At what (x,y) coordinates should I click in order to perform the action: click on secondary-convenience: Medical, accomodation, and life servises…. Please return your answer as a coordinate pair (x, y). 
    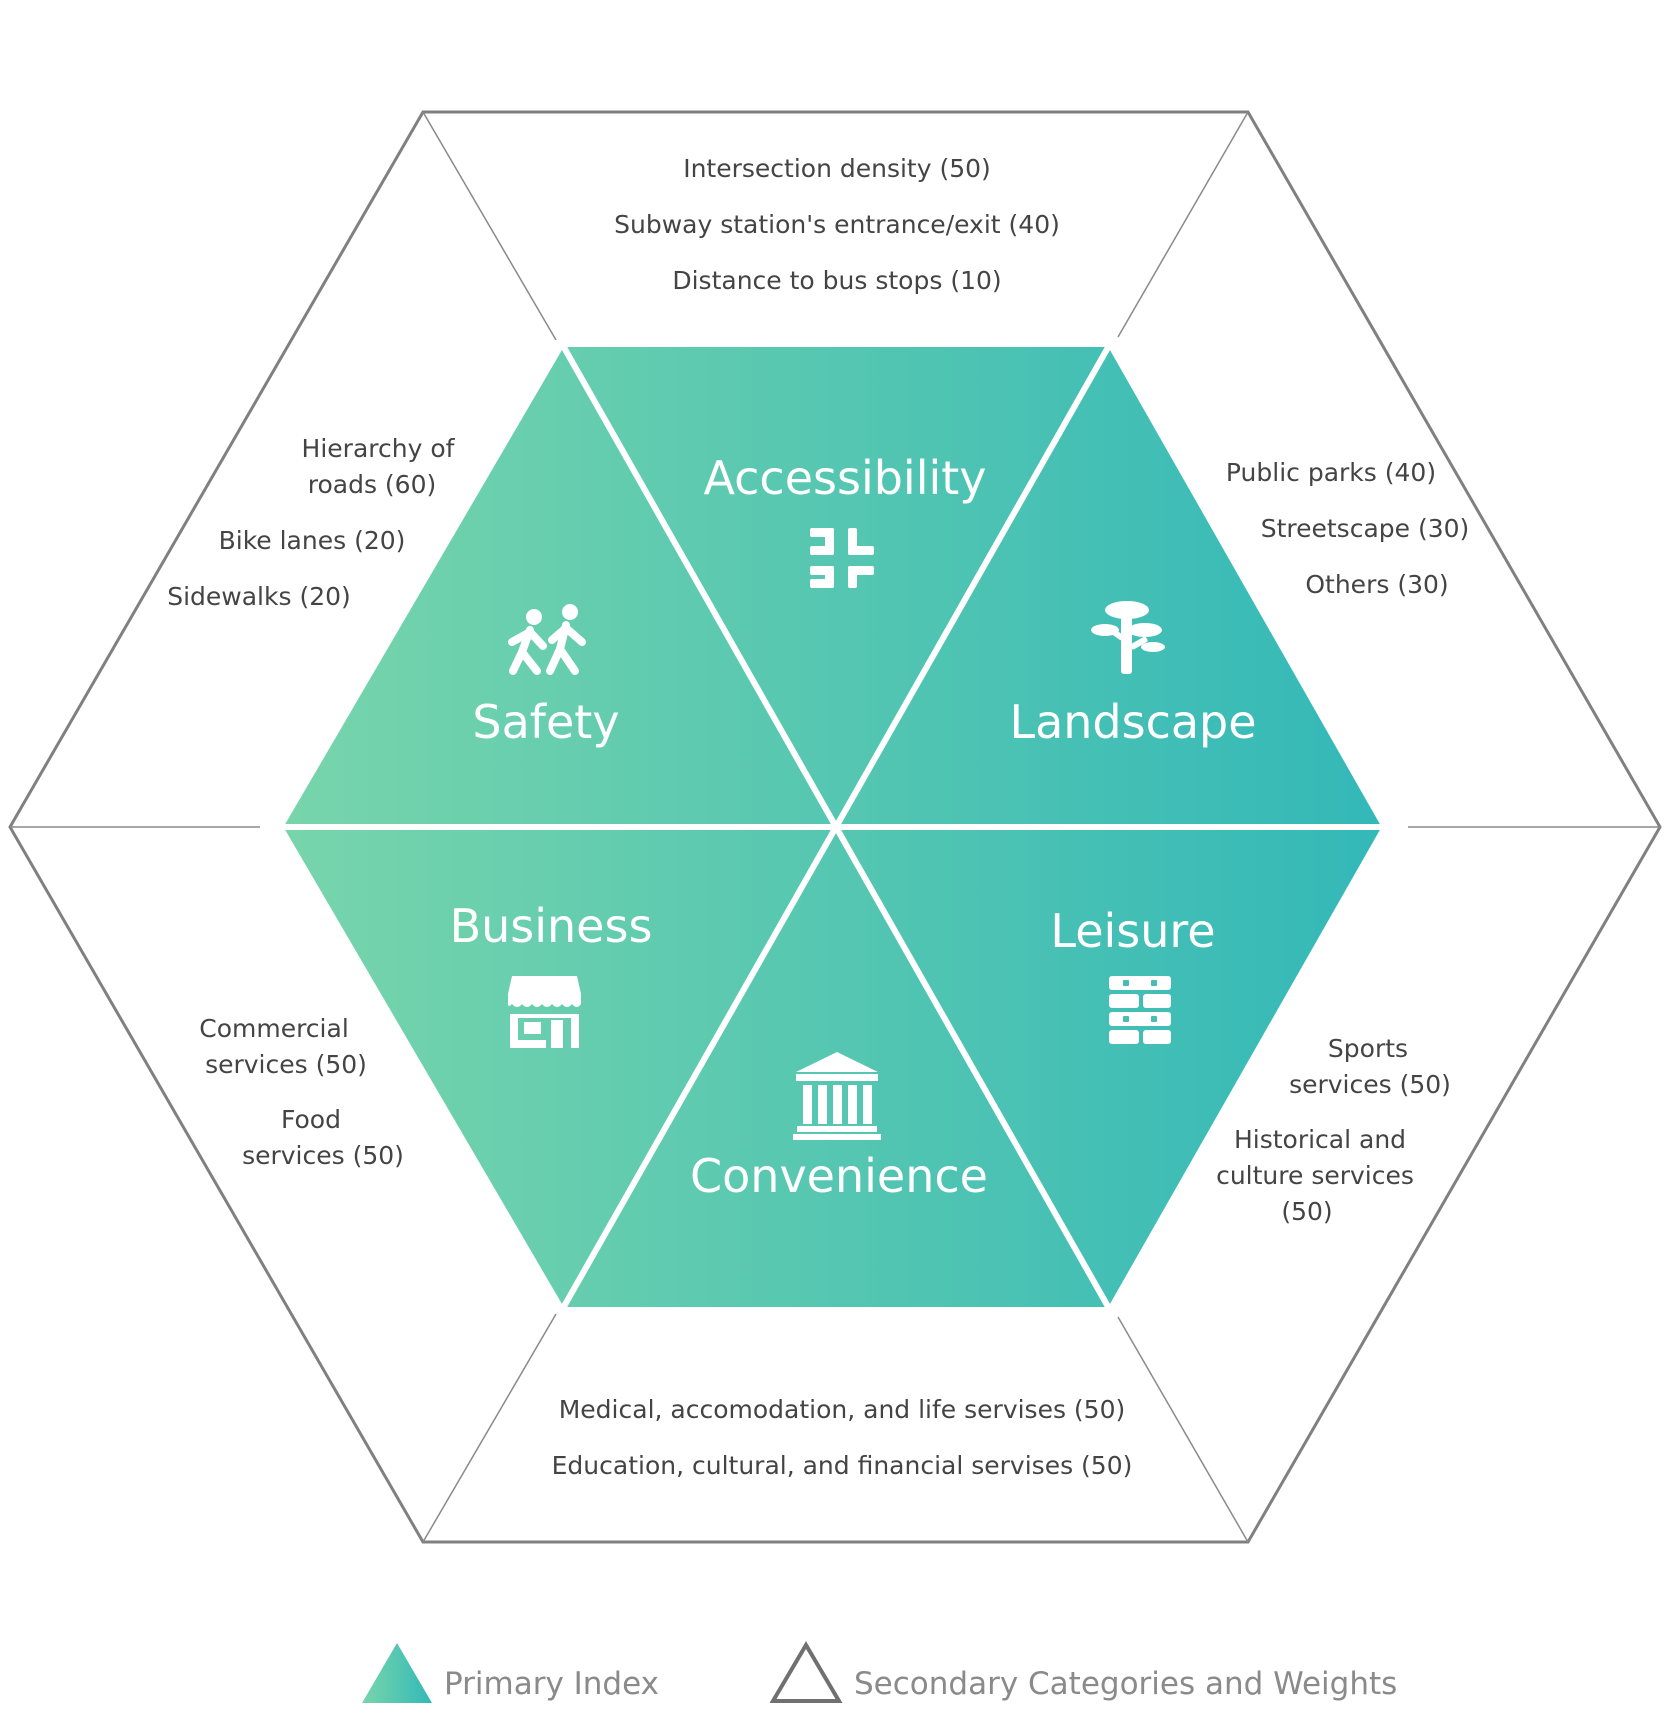
    Looking at the image, I should click on (842, 1437).